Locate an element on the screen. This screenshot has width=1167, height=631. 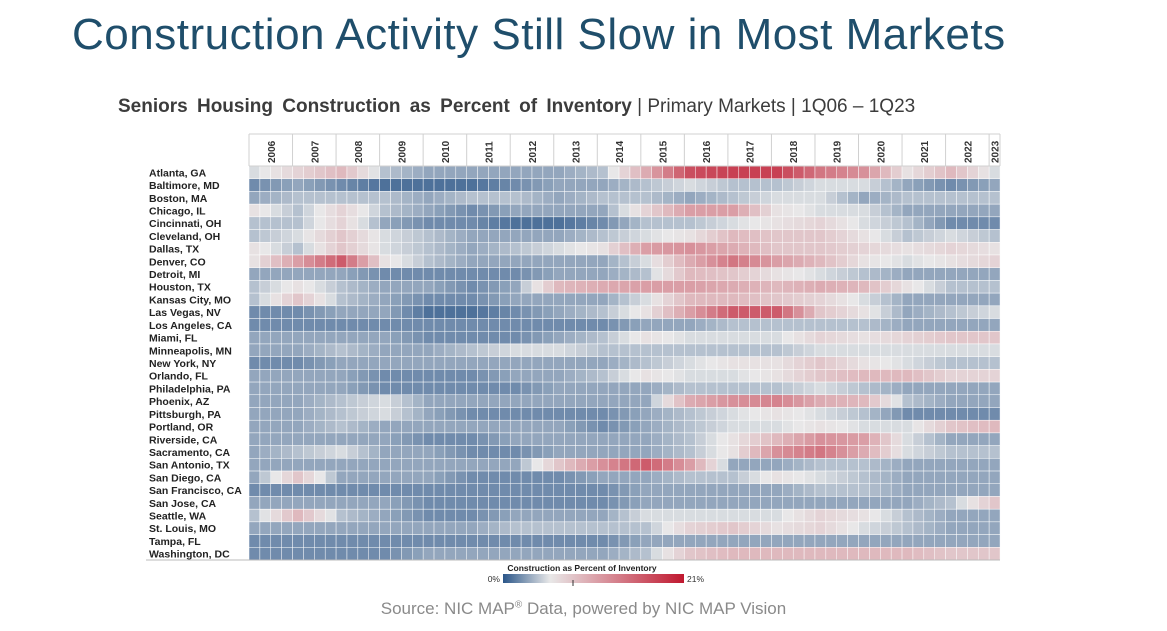
market-label: San Antonio, TX is located at coordinates (189, 466).